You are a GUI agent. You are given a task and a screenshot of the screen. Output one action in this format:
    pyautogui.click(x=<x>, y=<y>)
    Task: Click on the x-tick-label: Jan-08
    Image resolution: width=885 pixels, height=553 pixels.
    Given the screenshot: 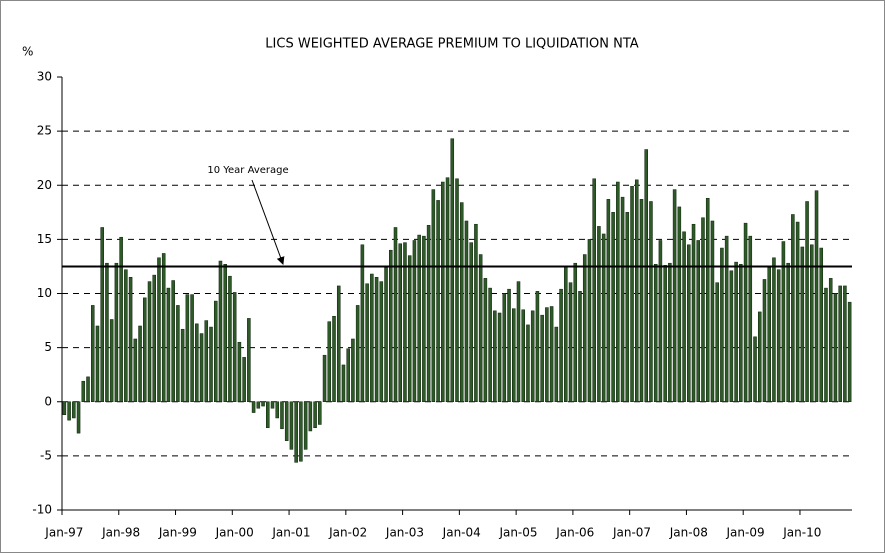 What is the action you would take?
    pyautogui.click(x=688, y=533)
    